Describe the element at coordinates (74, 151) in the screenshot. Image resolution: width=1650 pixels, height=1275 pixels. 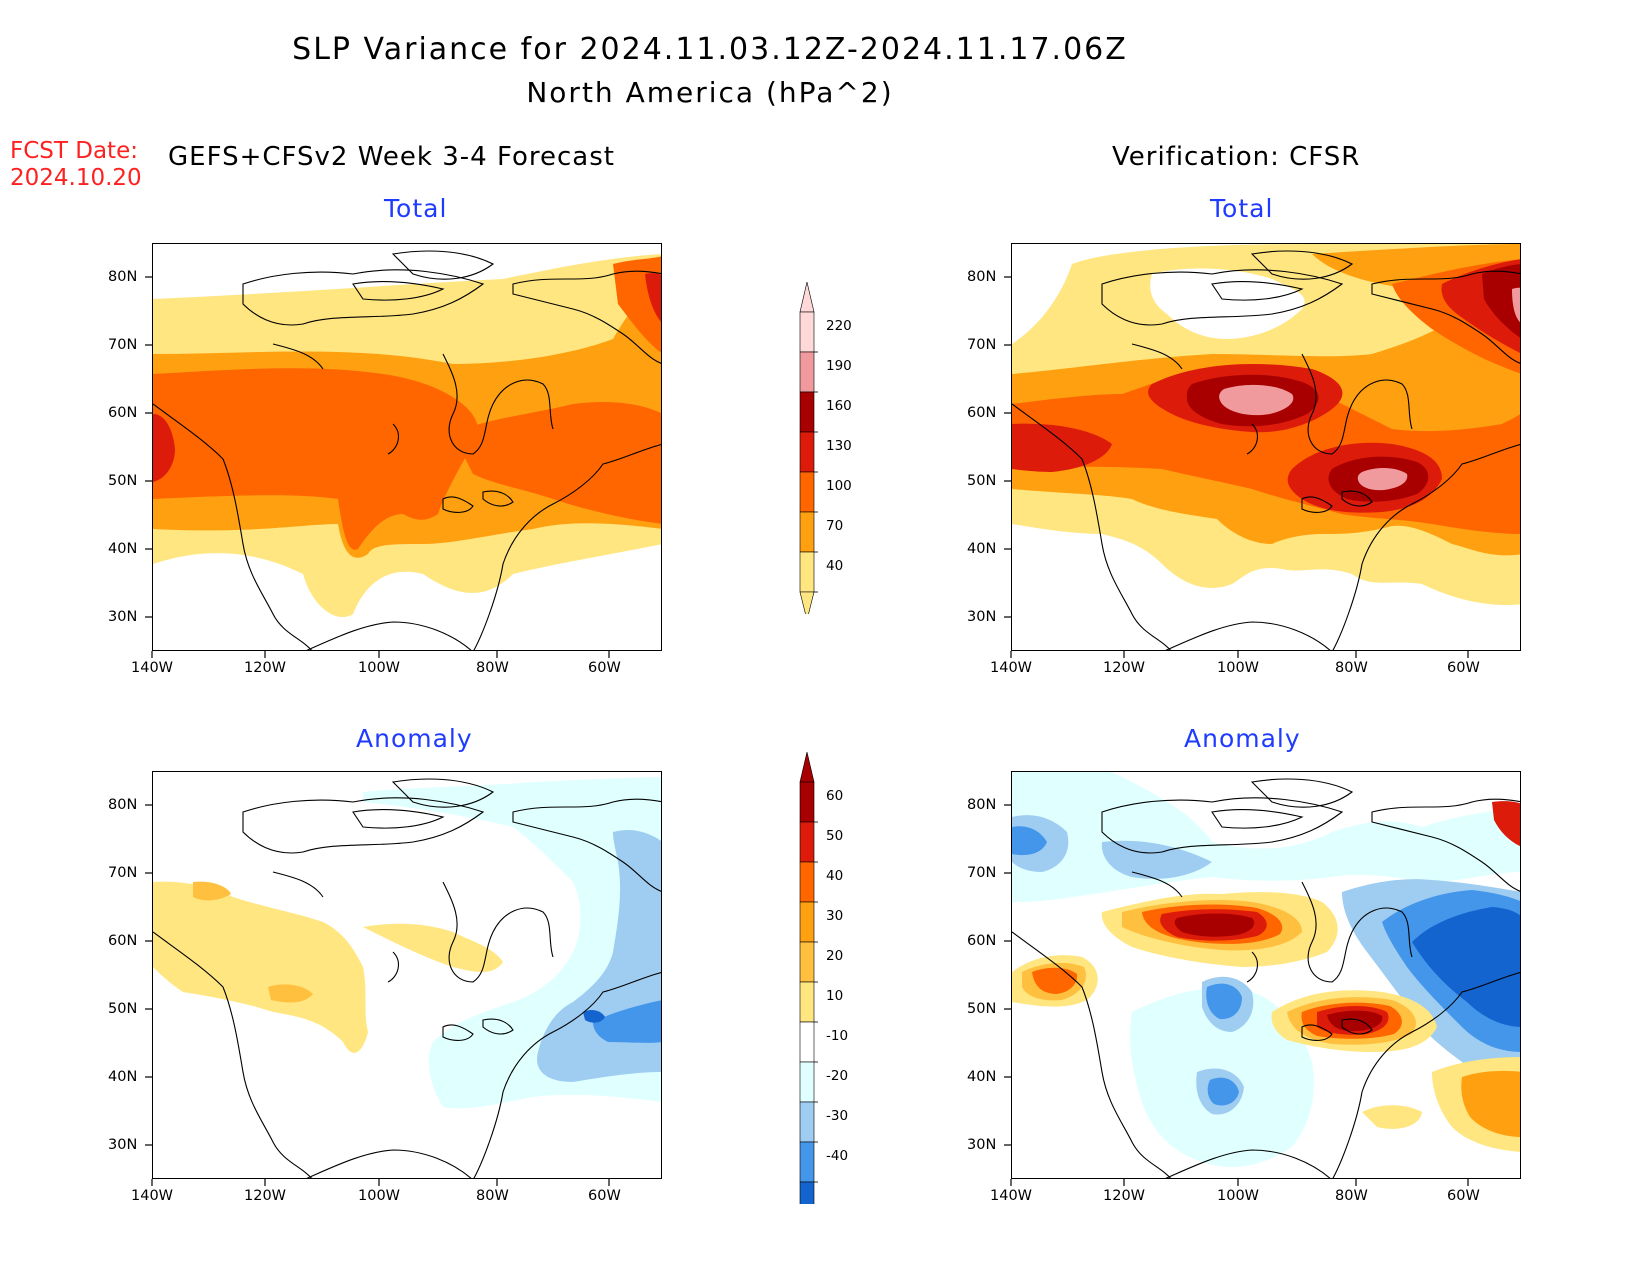
I see `fcst-date-label: FCST Date:` at that location.